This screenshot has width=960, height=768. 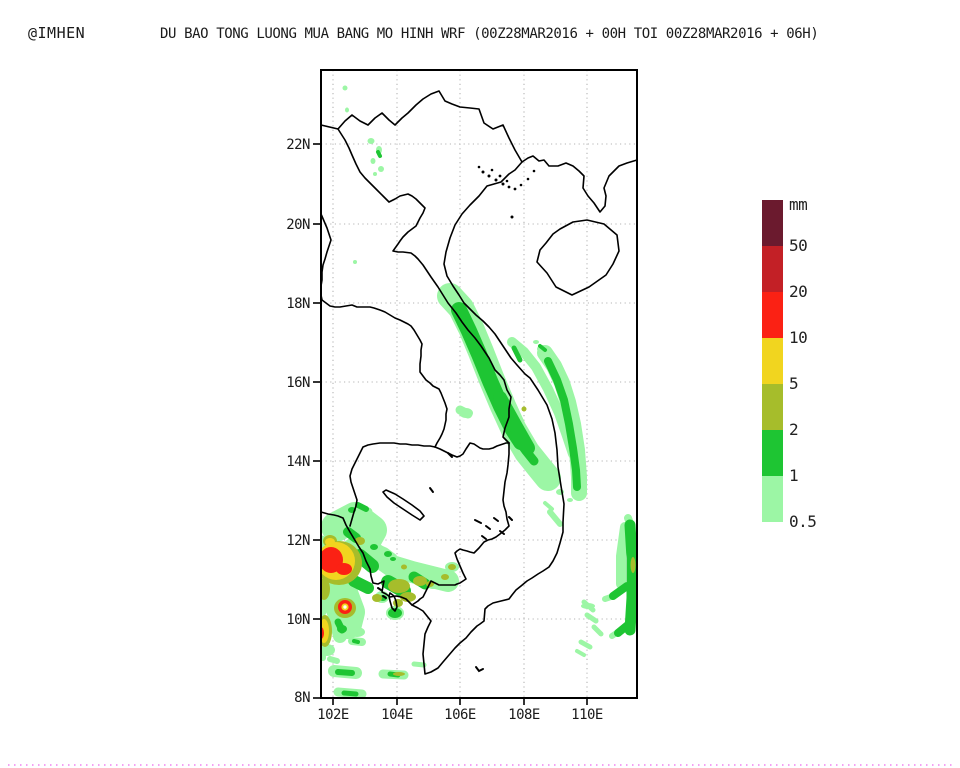 What do you see at coordinates (479, 151) in the screenshot?
I see `china-border-and-coast` at bounding box center [479, 151].